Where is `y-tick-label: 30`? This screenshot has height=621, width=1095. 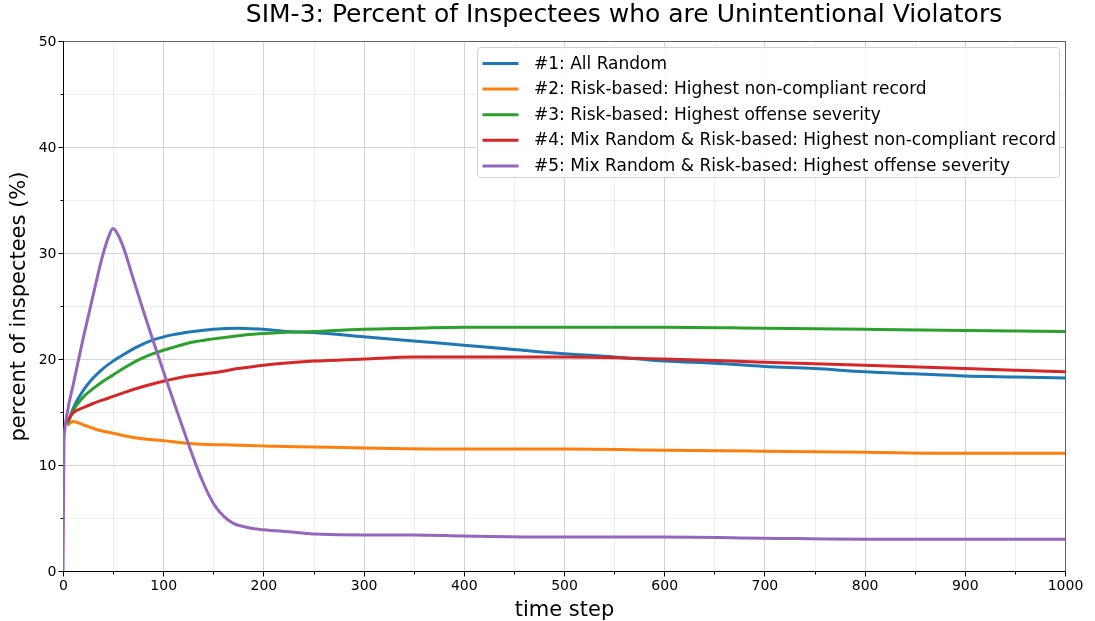 y-tick-label: 30 is located at coordinates (47, 252).